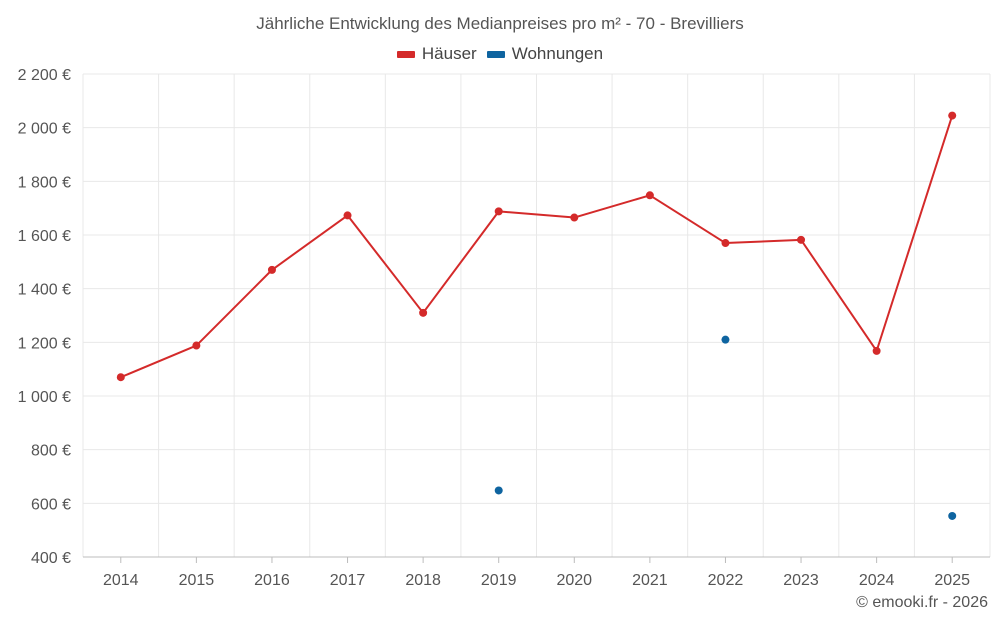  What do you see at coordinates (51, 504) in the screenshot?
I see `y-tick-label: 600 €` at bounding box center [51, 504].